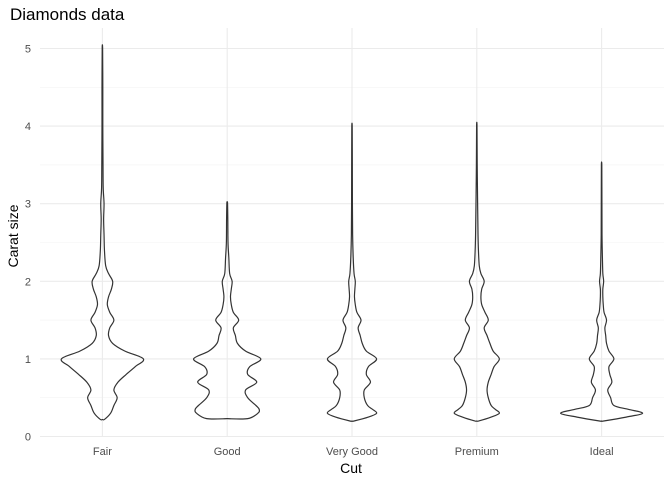 Image resolution: width=672 pixels, height=480 pixels. Describe the element at coordinates (28, 282) in the screenshot. I see `y-tick-label: 2` at that location.